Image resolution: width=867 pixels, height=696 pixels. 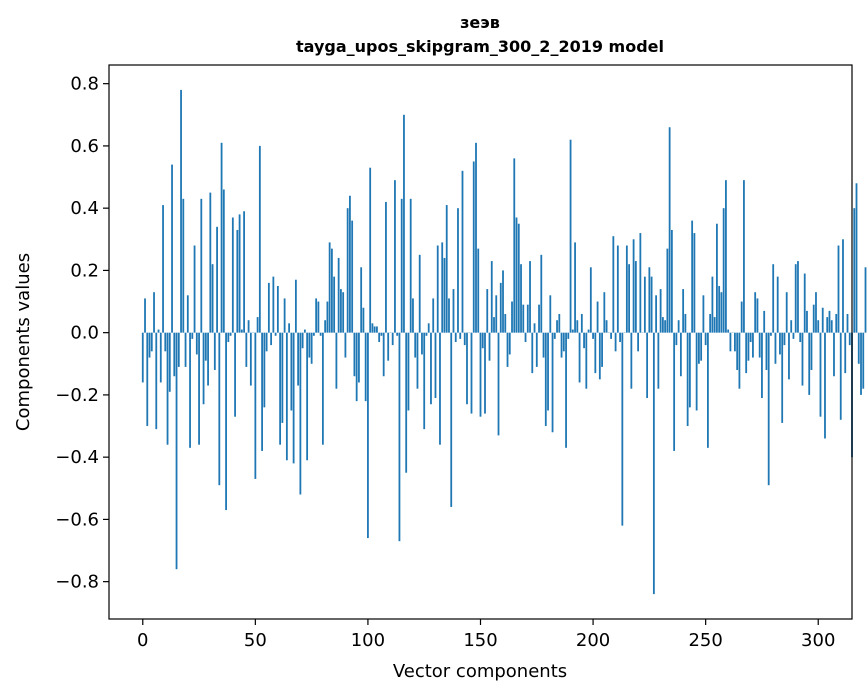 What do you see at coordinates (77, 395) in the screenshot?
I see `y-tick-label: −0.2` at bounding box center [77, 395].